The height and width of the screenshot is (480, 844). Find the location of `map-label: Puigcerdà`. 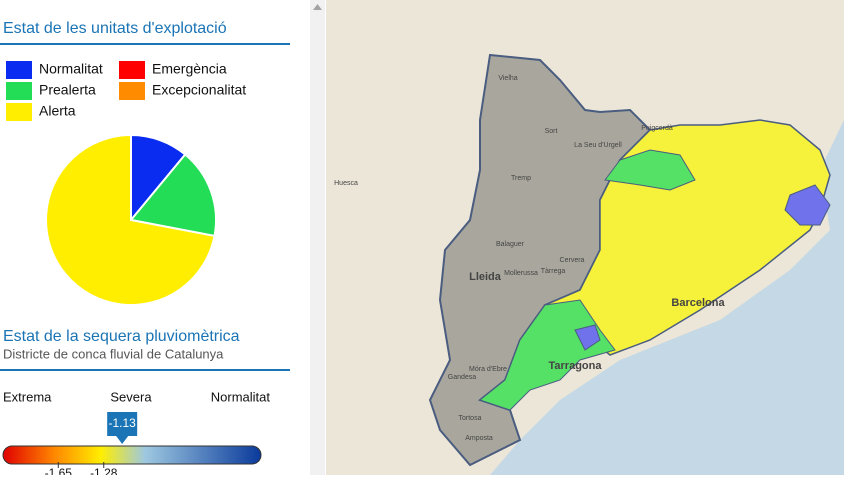

map-label: Puigcerdà is located at coordinates (657, 128).